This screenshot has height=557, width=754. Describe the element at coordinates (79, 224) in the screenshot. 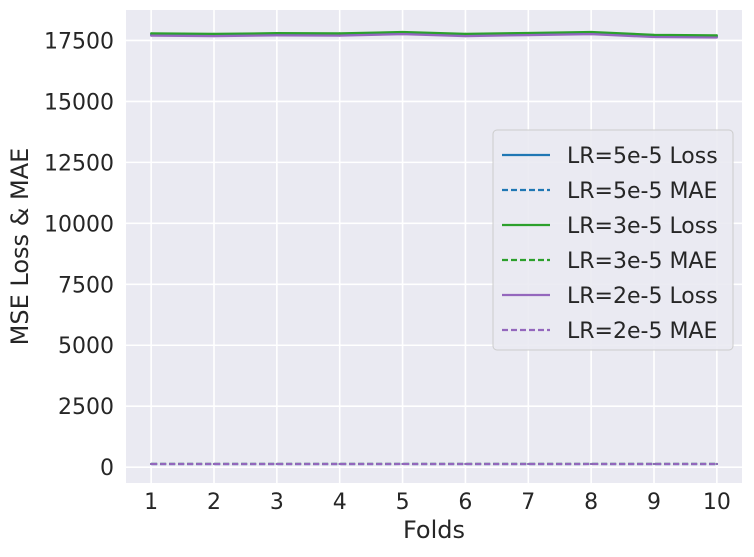

I see `y-tick-label: 10000` at that location.